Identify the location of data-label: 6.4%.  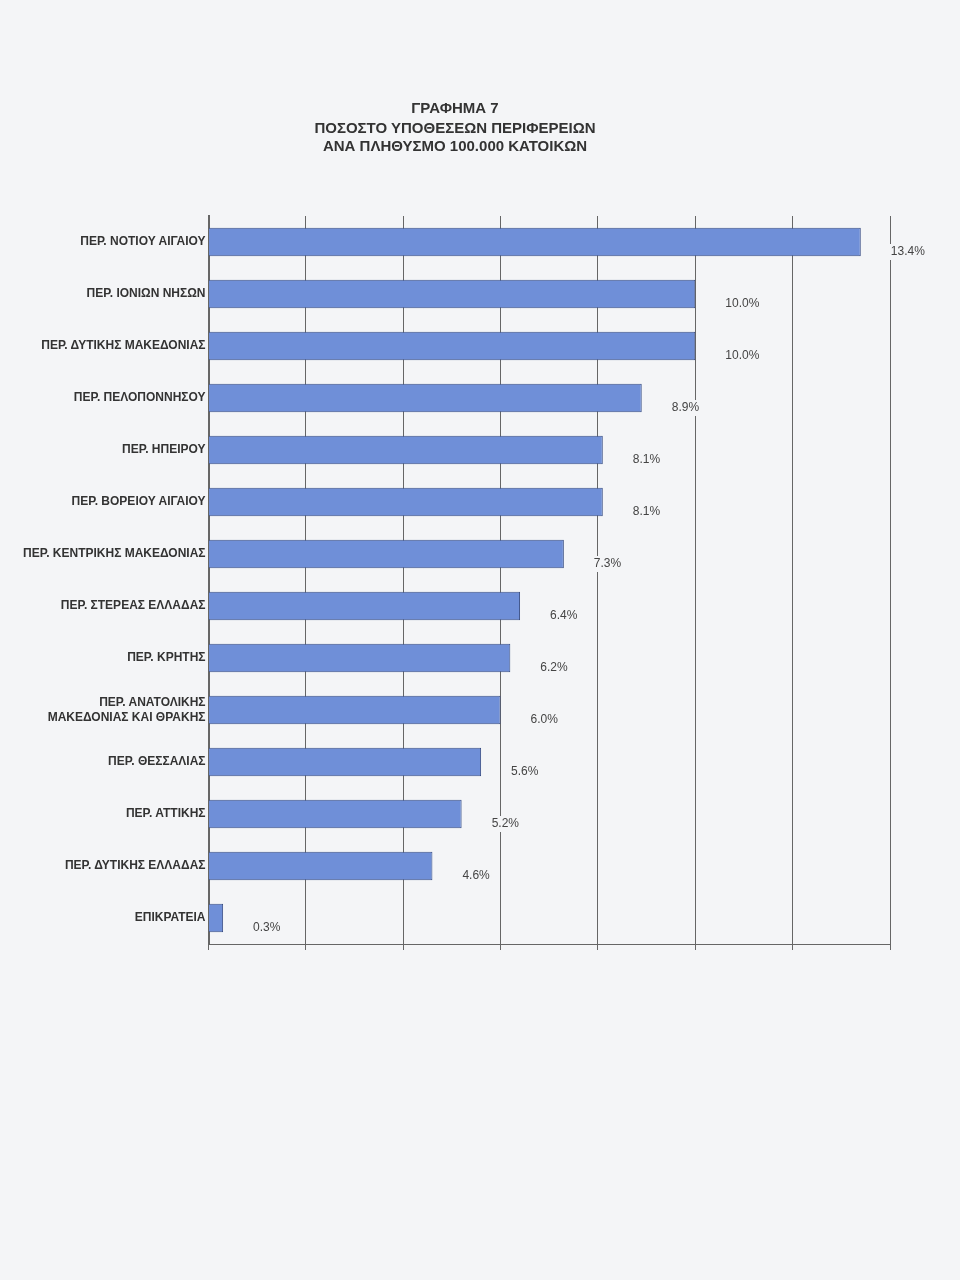
(564, 615).